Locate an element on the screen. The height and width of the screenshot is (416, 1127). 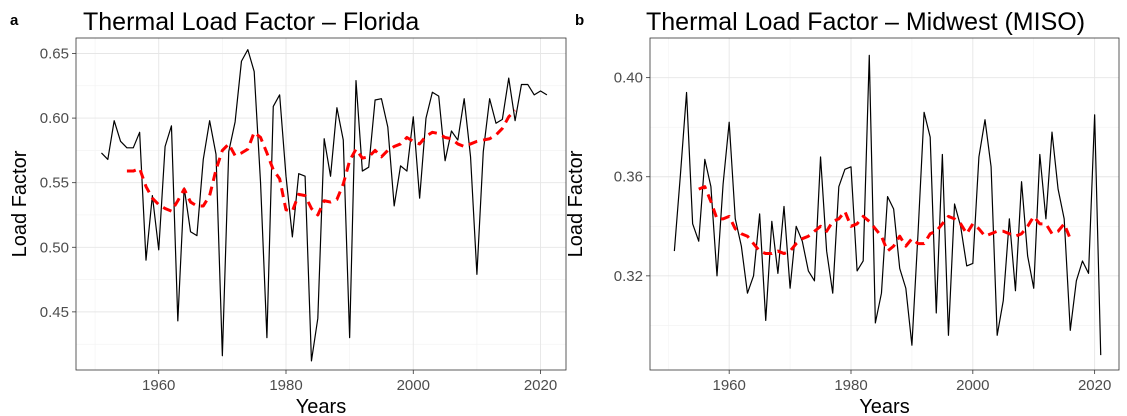
chart-title: Thermal Load Factor – Midwest (MISO) is located at coordinates (865, 22).